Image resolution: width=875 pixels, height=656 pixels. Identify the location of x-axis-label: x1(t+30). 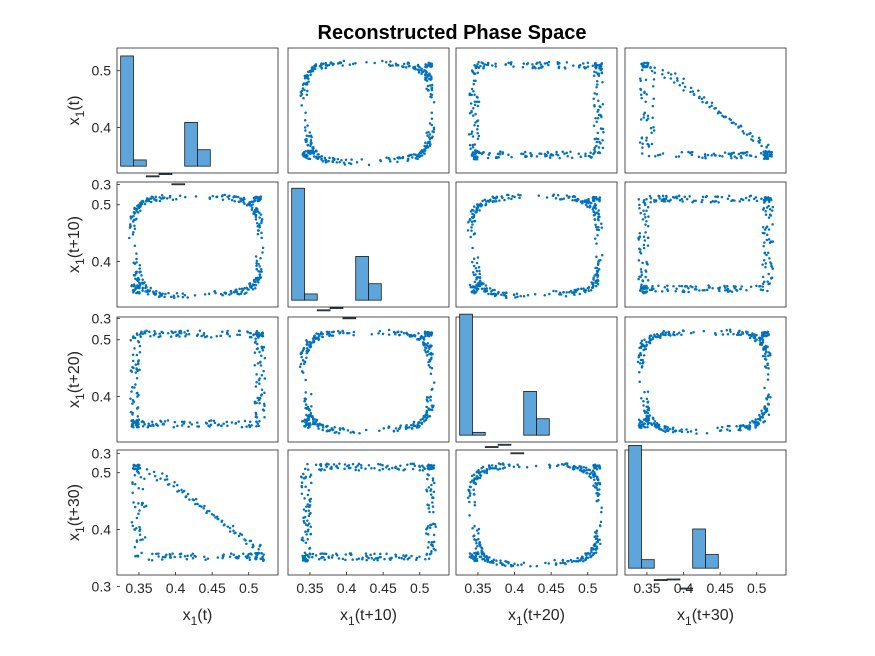
(705, 617).